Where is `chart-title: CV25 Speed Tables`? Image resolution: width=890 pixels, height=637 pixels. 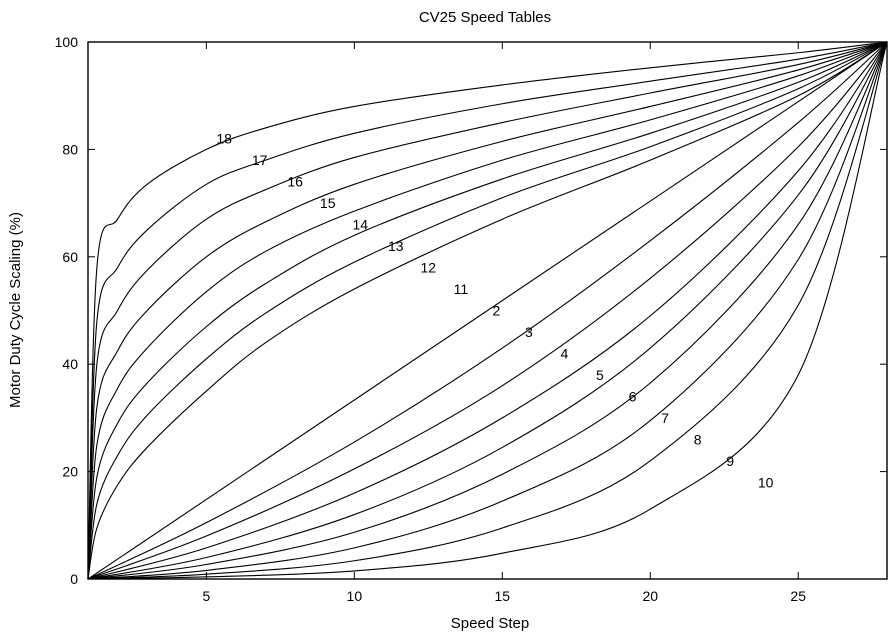
chart-title: CV25 Speed Tables is located at coordinates (485, 17).